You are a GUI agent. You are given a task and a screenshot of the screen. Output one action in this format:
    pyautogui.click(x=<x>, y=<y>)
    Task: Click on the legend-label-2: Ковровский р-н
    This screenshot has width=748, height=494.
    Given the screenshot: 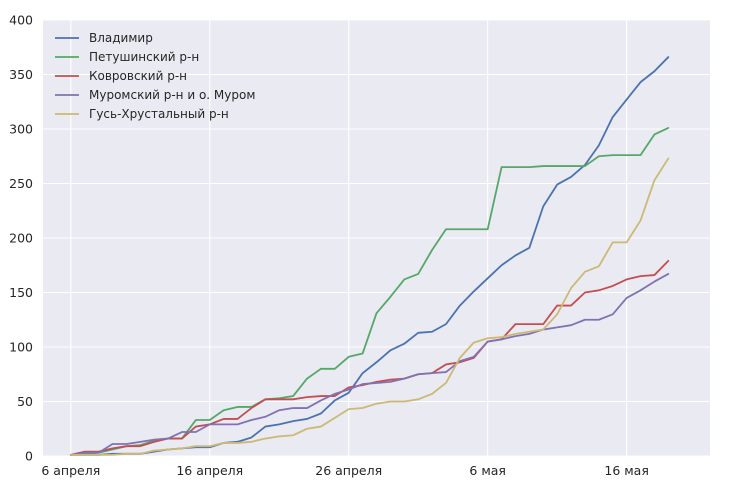 What is the action you would take?
    pyautogui.click(x=138, y=76)
    